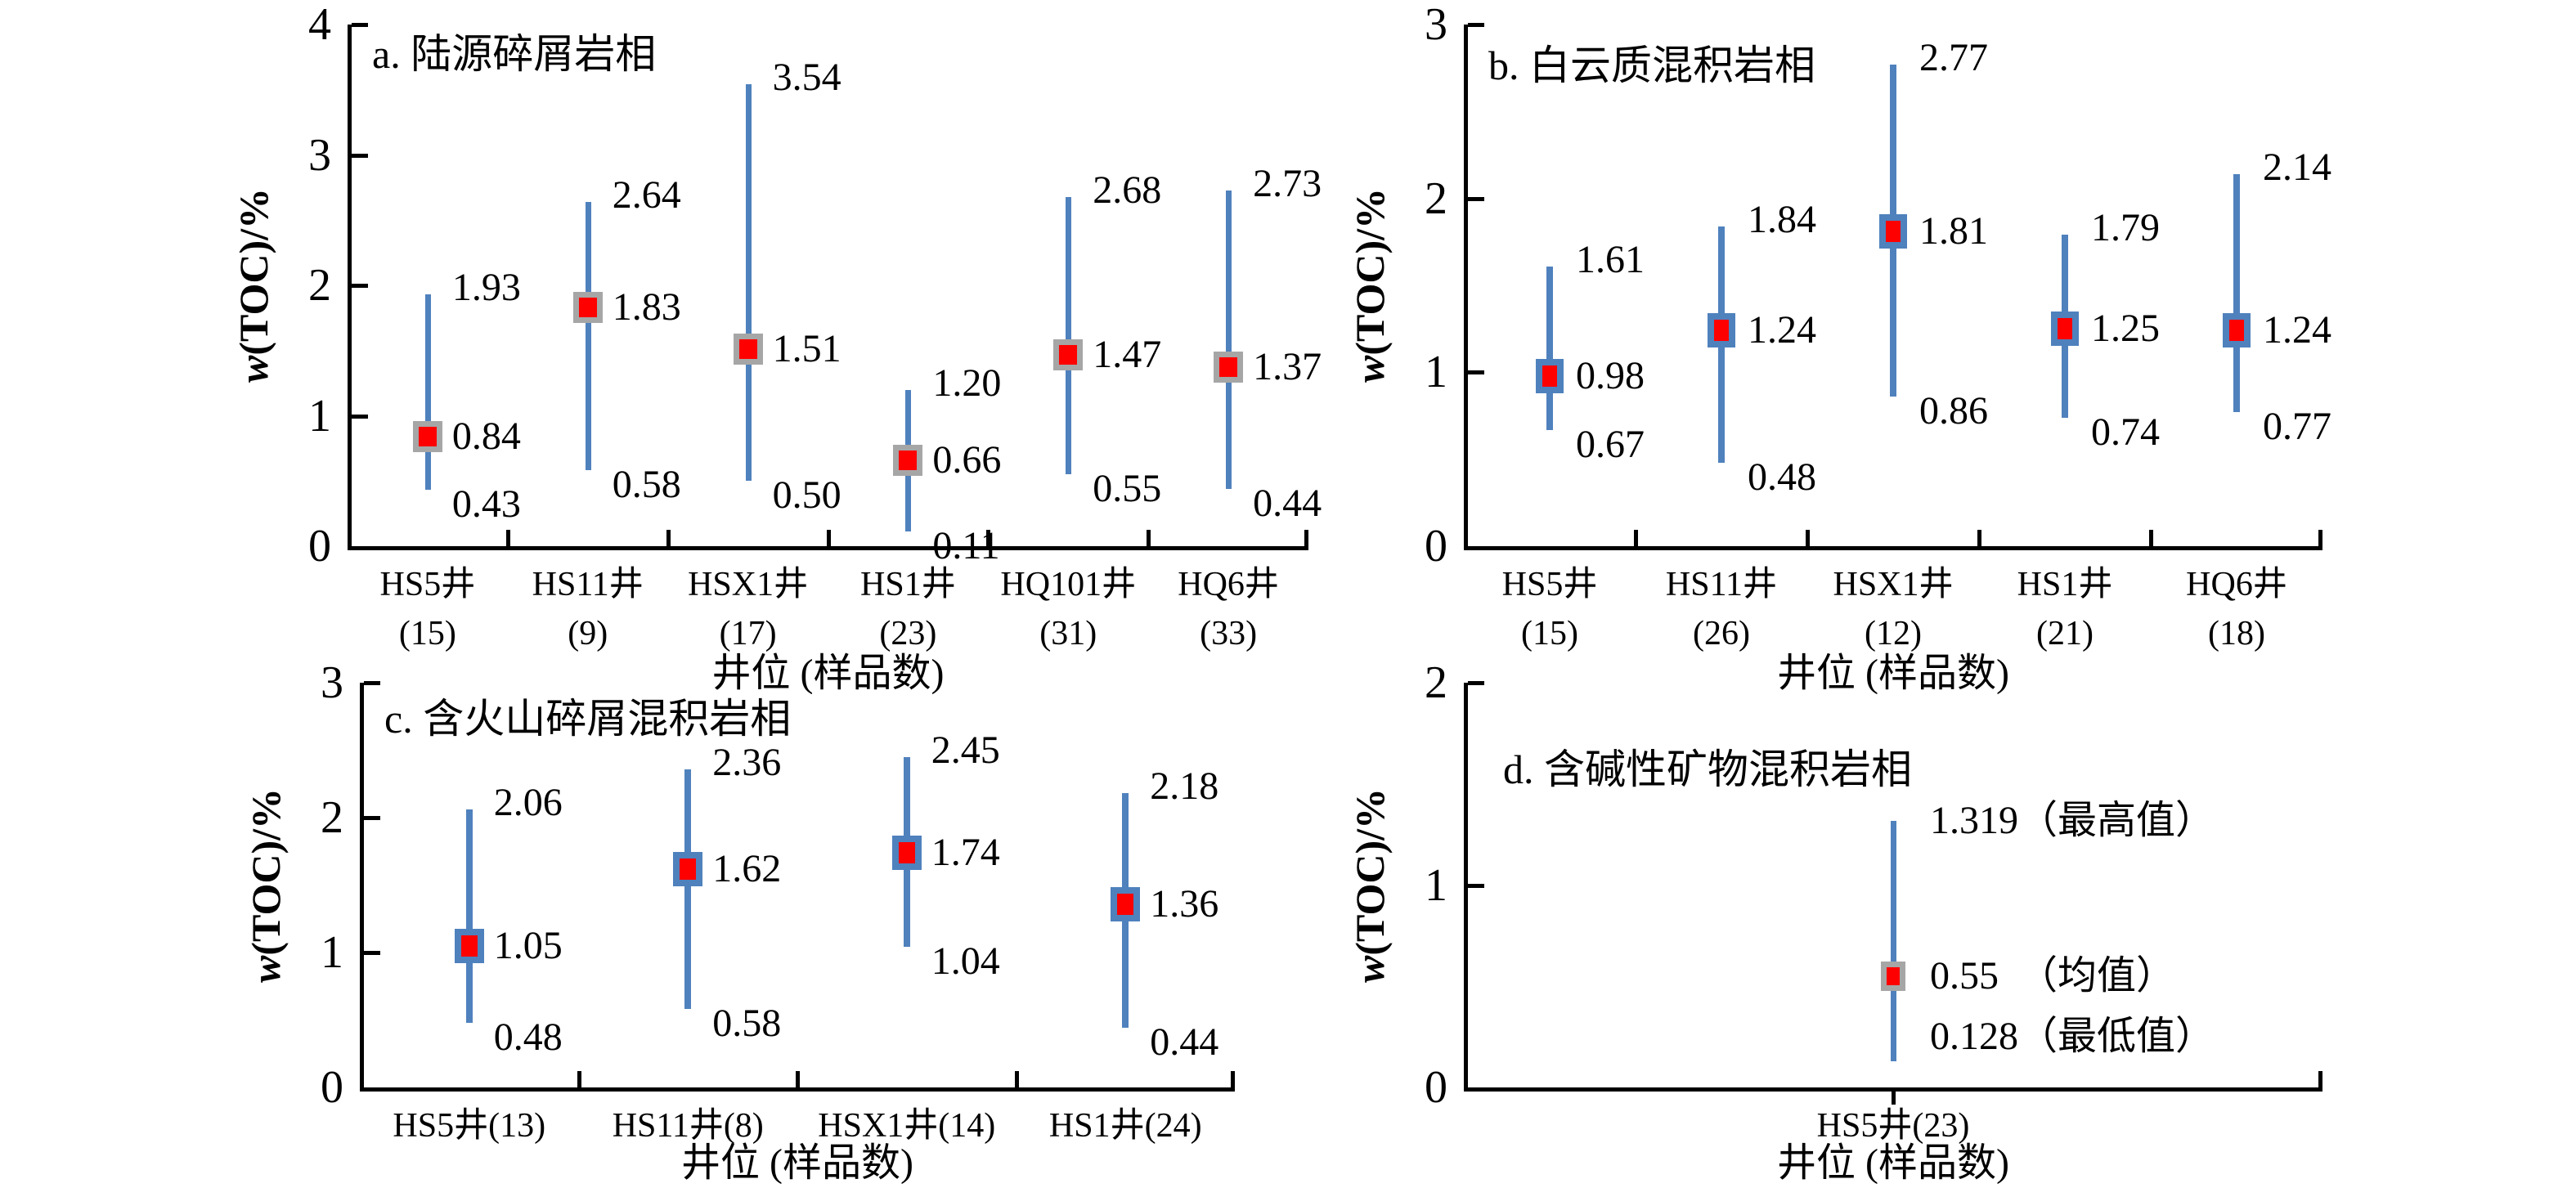 The width and height of the screenshot is (2576, 1188). I want to click on mean-value-label: 1.05, so click(528, 945).